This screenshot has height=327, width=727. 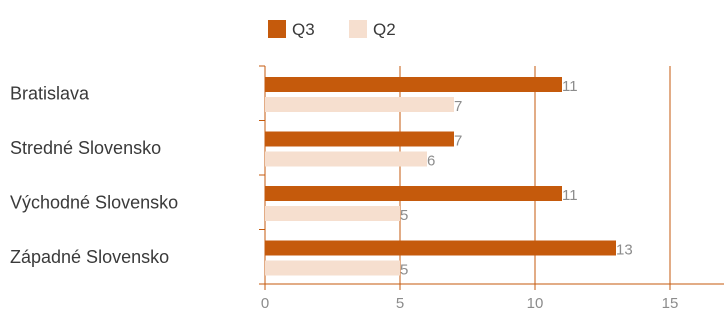 What do you see at coordinates (670, 303) in the screenshot?
I see `x-tick-label: 15` at bounding box center [670, 303].